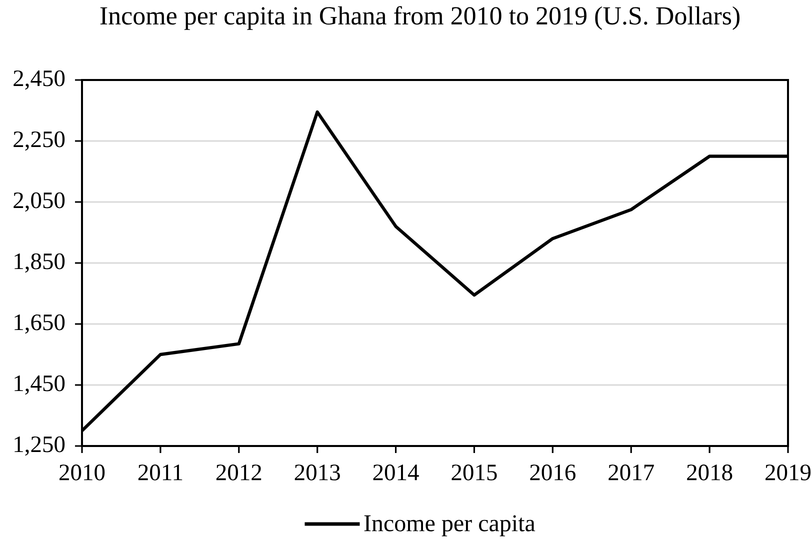 The image size is (812, 540). I want to click on y-tick-label: 2,450, so click(39, 80).